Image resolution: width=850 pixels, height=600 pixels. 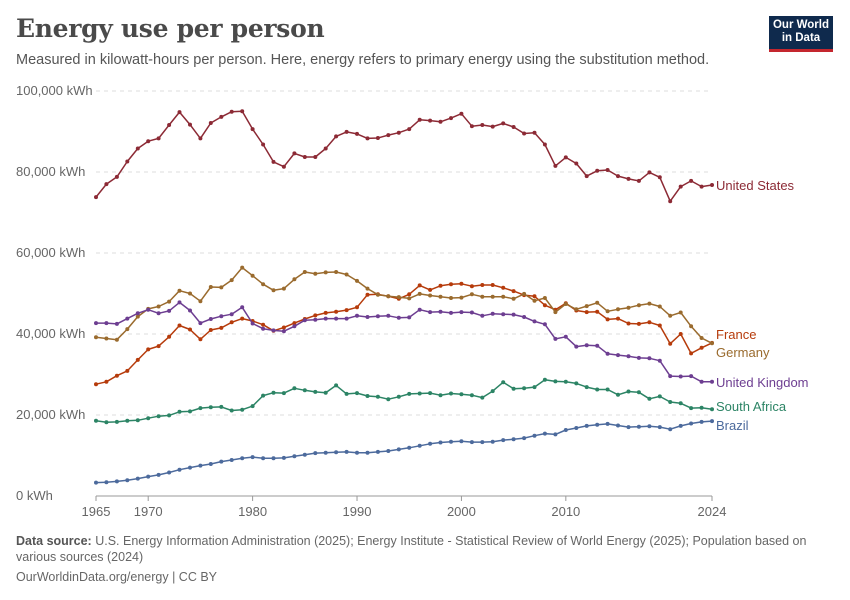 What do you see at coordinates (252, 511) in the screenshot?
I see `x-tick-label: 1980` at bounding box center [252, 511].